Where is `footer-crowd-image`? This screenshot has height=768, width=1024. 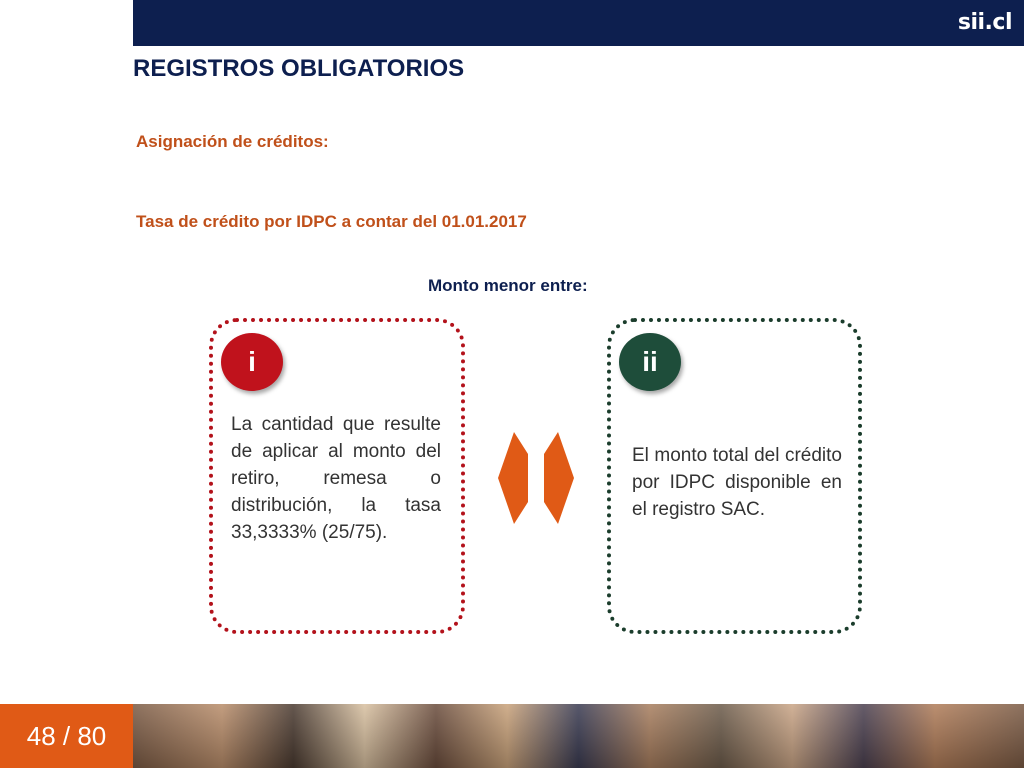
footer-crowd-image is located at coordinates (578, 736).